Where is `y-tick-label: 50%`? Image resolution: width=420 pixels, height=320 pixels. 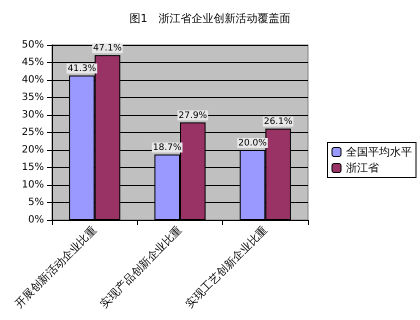 y-tick-label: 50% is located at coordinates (33, 45).